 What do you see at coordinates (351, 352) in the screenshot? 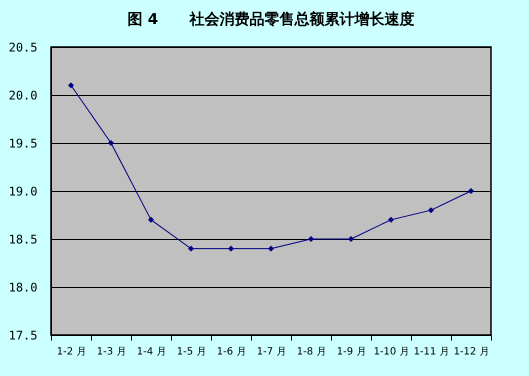
I see `x-tick-label: 1-9 月` at bounding box center [351, 352].